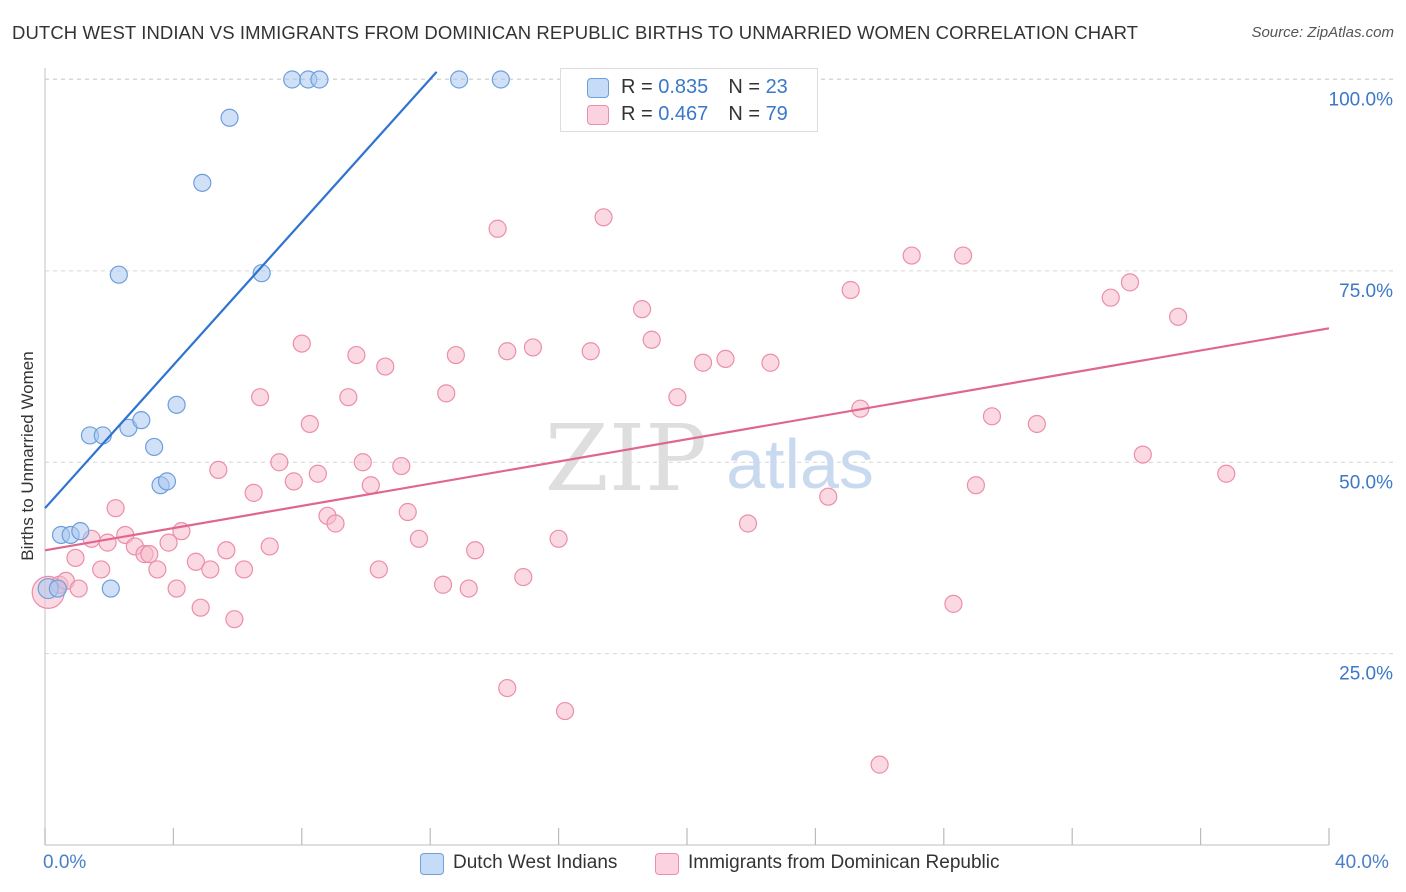 The width and height of the screenshot is (1406, 892). Describe the element at coordinates (683, 114) in the screenshot. I see `r-value: 0.467` at that location.